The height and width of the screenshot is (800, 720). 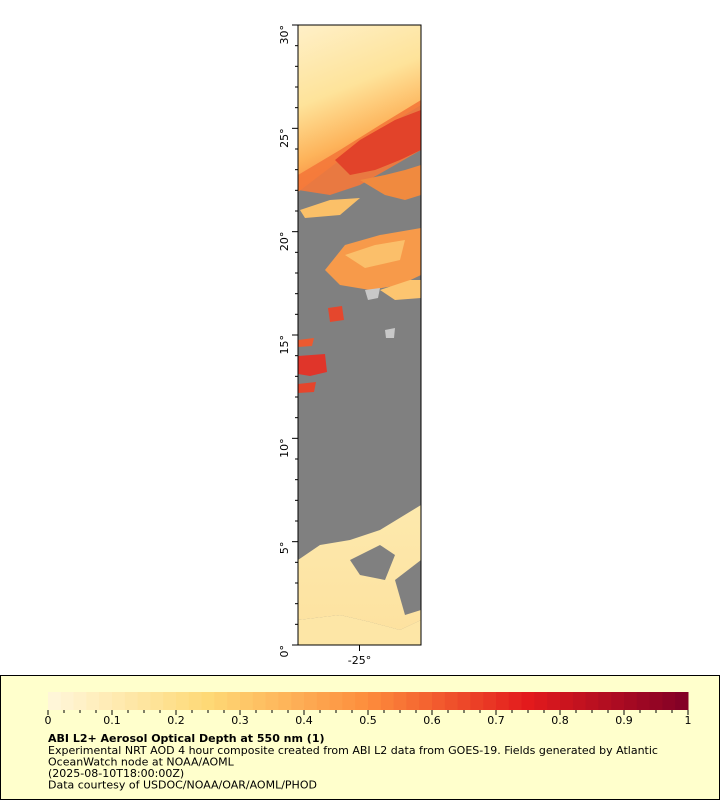 I want to click on colorbar-tick-label: 0.4, so click(x=304, y=720).